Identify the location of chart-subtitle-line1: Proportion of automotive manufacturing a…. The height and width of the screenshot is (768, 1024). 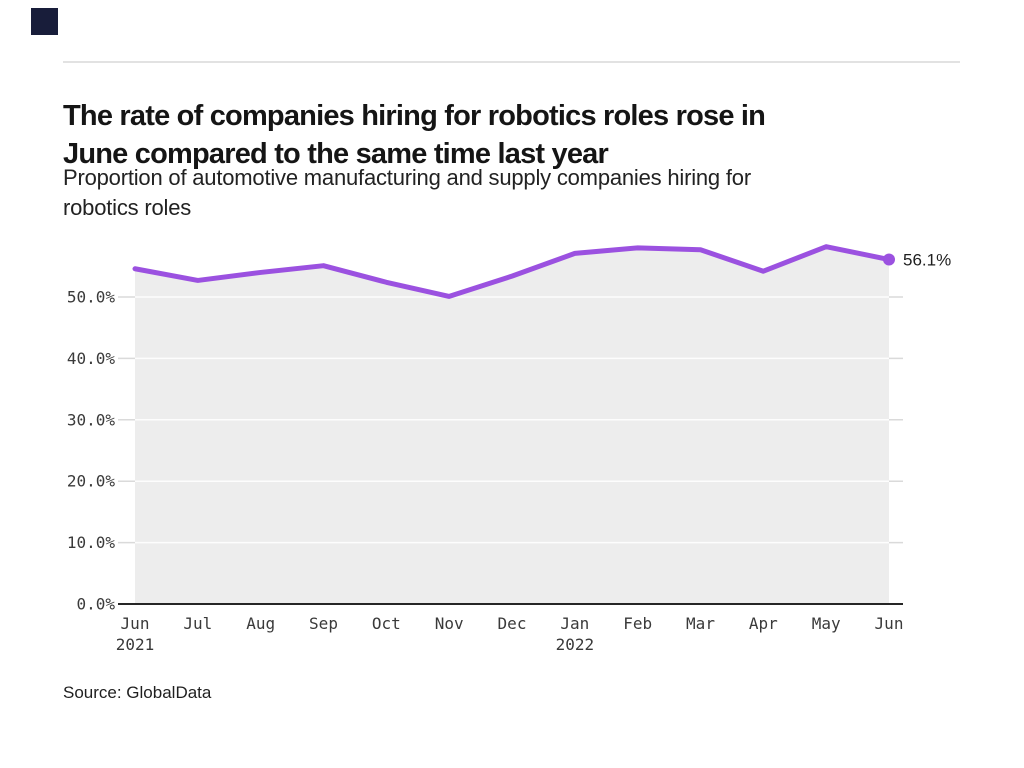
(407, 177).